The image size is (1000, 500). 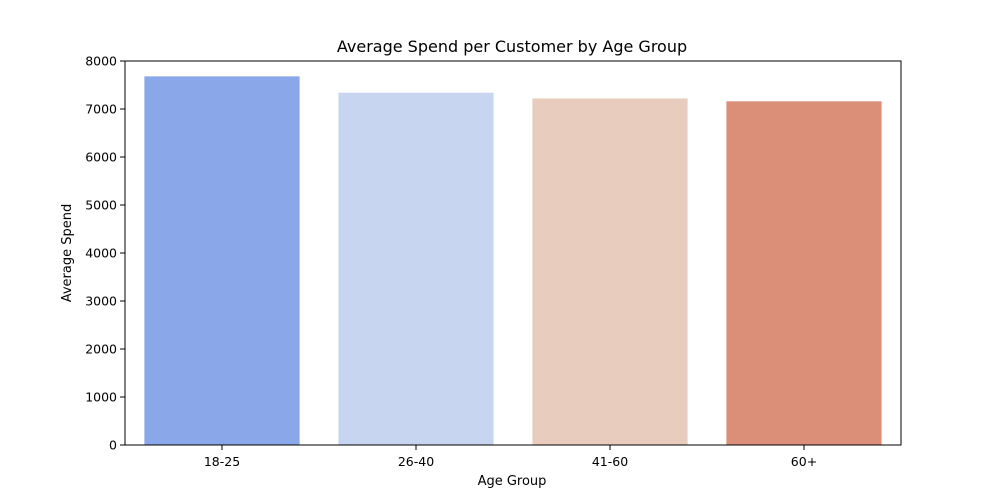 I want to click on x-tick-label: 41-60, so click(x=610, y=461).